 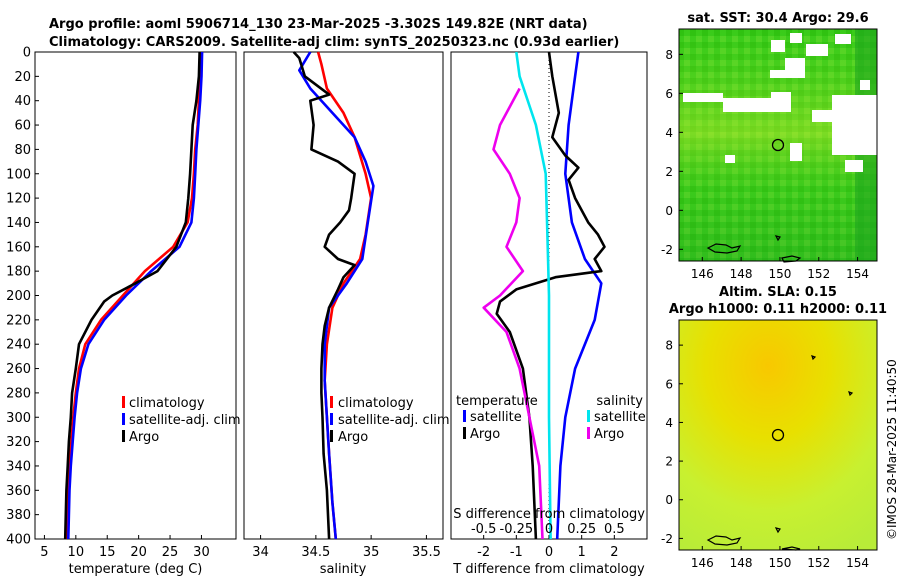 I want to click on sst-argo-location-marker, so click(x=778, y=145).